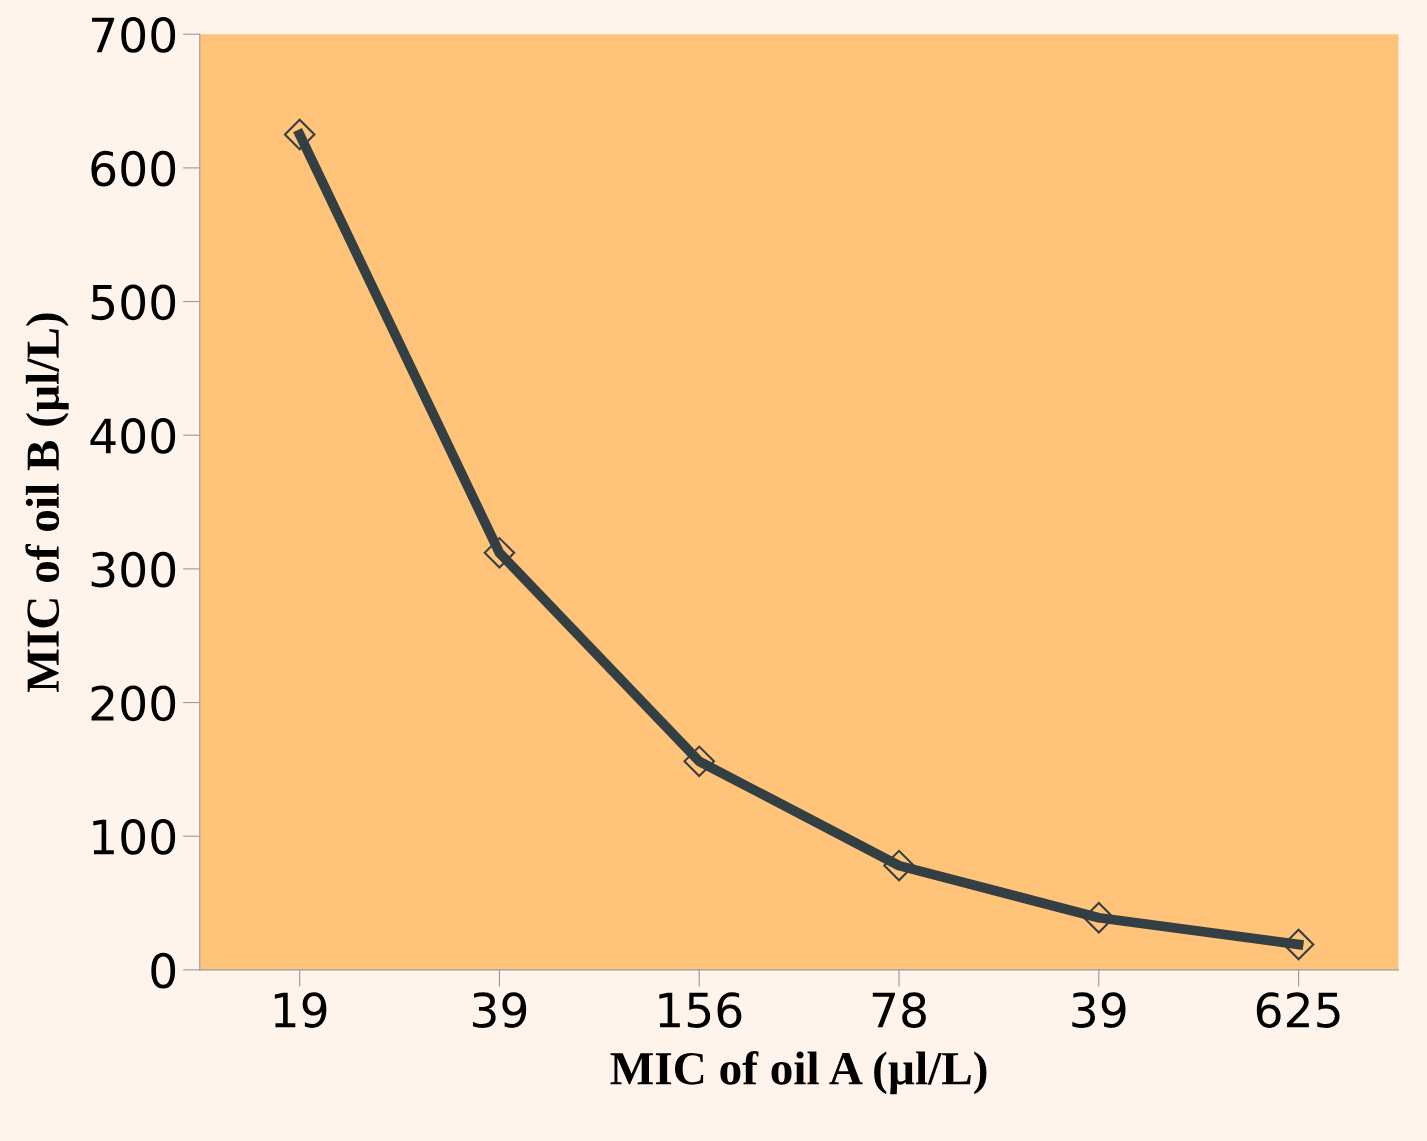 This screenshot has width=1427, height=1141. Describe the element at coordinates (47, 502) in the screenshot. I see `y-axis-title: MIC of oil B (µl/L)` at that location.